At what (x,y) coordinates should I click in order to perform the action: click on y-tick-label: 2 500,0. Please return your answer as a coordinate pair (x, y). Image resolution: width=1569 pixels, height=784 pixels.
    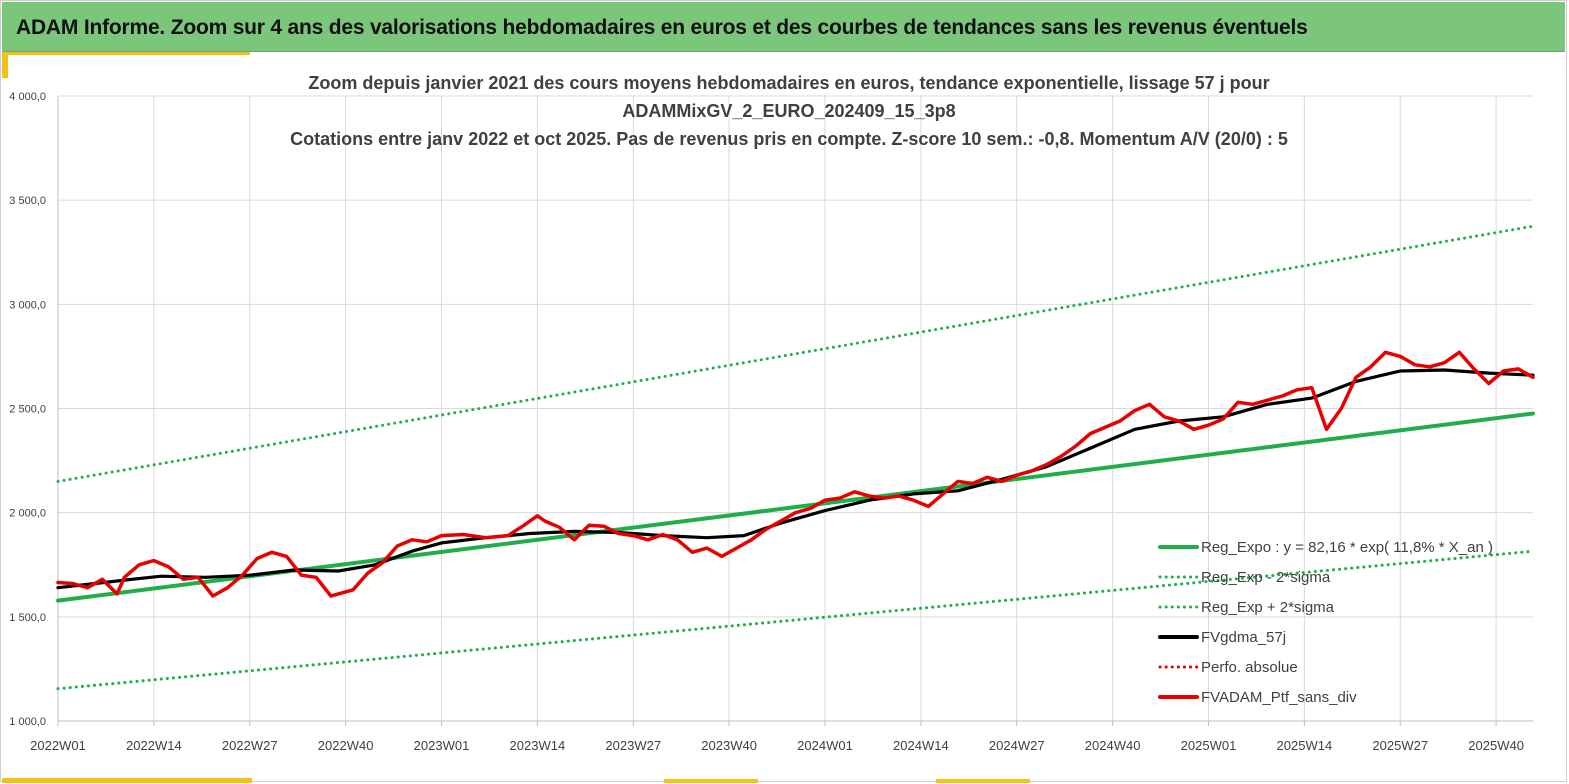
    Looking at the image, I should click on (27, 410).